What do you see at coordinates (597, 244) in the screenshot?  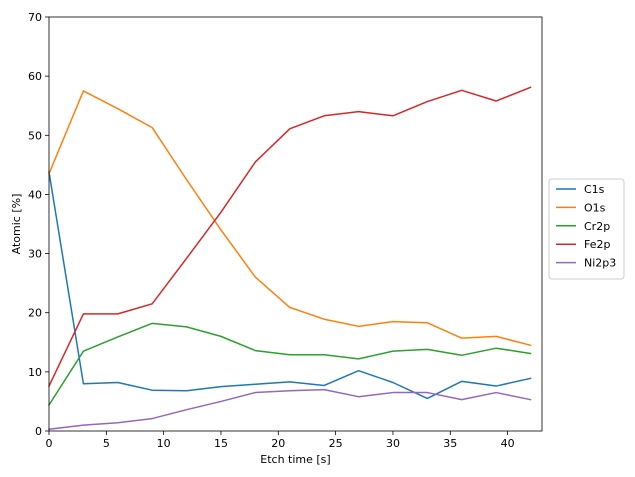 I see `legend-entry: Fe2p` at bounding box center [597, 244].